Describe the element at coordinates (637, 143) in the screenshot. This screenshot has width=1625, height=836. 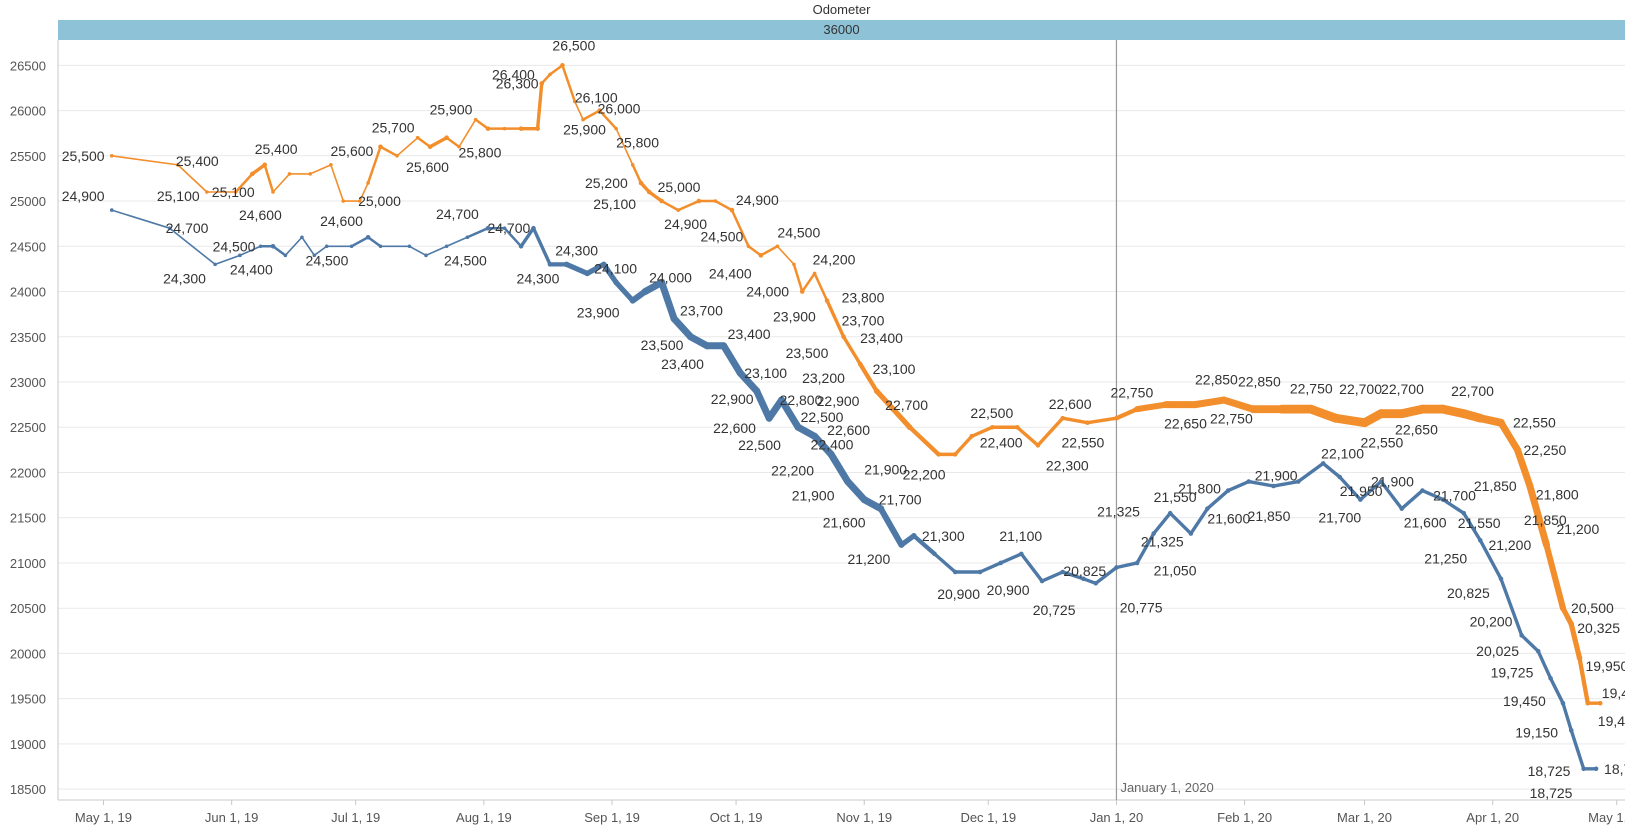
I see `data-label: 25,800` at that location.